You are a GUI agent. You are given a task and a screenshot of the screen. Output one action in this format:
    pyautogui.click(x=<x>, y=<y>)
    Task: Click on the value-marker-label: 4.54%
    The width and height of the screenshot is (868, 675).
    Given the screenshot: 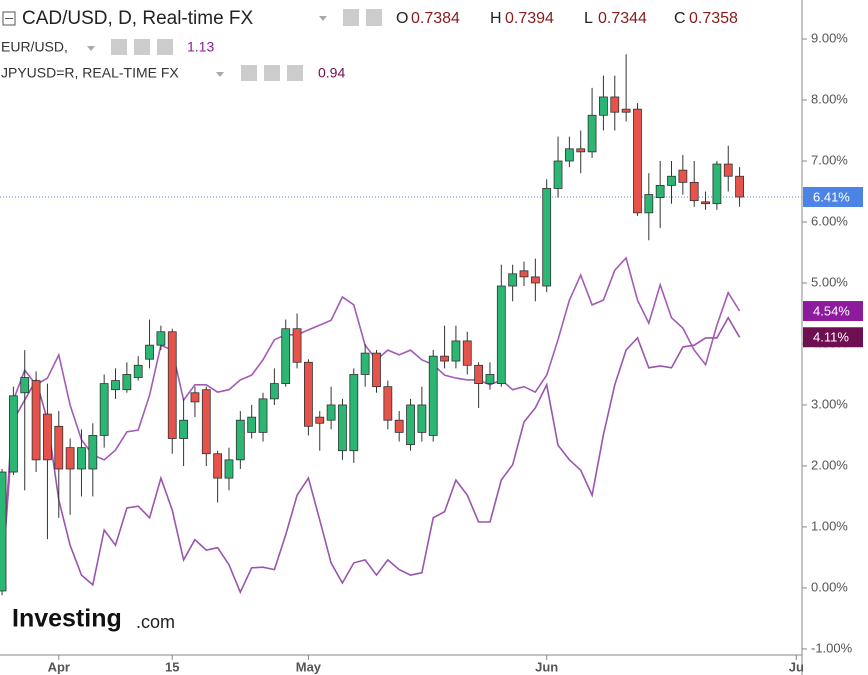 What is the action you would take?
    pyautogui.click(x=831, y=310)
    